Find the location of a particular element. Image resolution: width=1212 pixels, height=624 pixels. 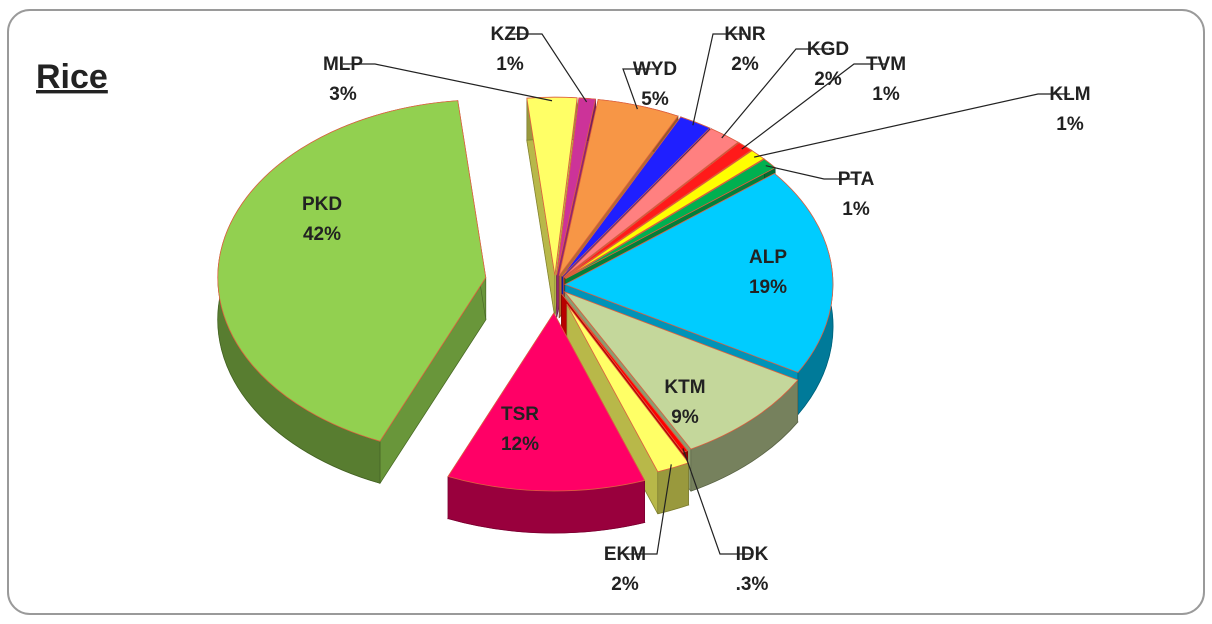

slice-label: TVM is located at coordinates (886, 64).